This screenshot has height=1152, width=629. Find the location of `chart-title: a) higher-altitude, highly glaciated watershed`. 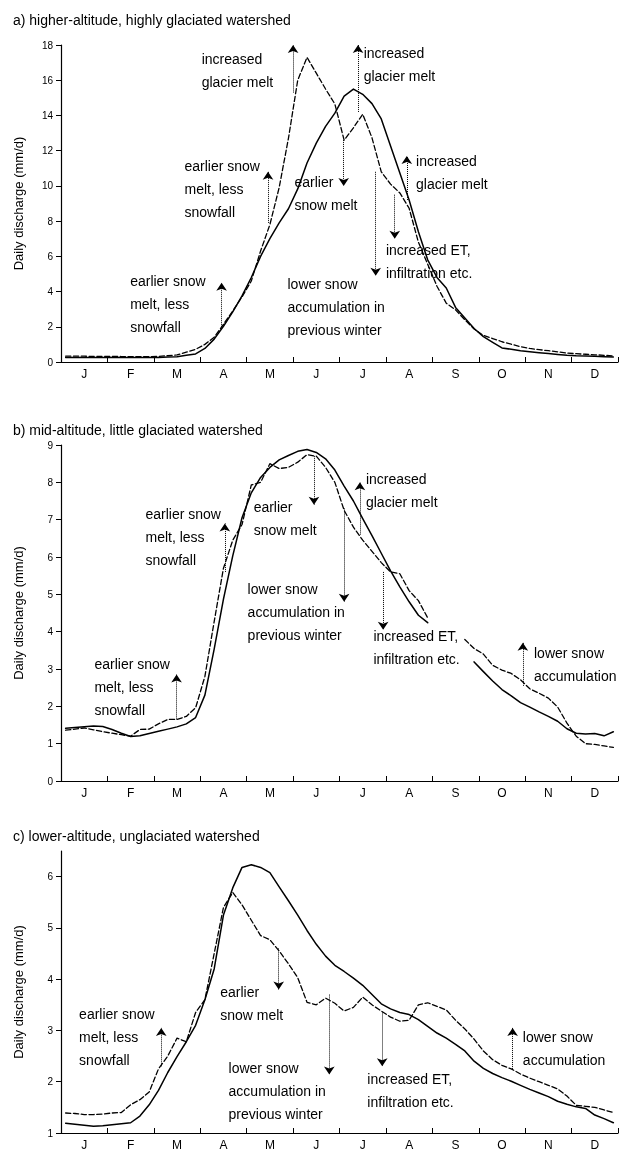

chart-title: a) higher-altitude, highly glaciated watershed is located at coordinates (152, 20).